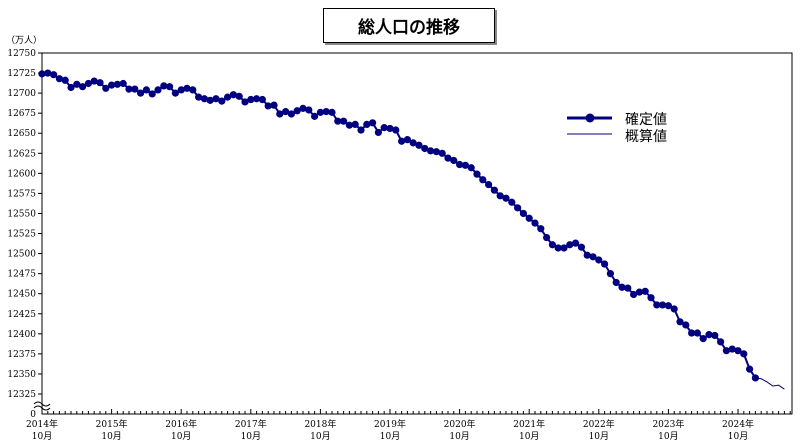  I want to click on x-tick-label-year: 2020年, so click(460, 424).